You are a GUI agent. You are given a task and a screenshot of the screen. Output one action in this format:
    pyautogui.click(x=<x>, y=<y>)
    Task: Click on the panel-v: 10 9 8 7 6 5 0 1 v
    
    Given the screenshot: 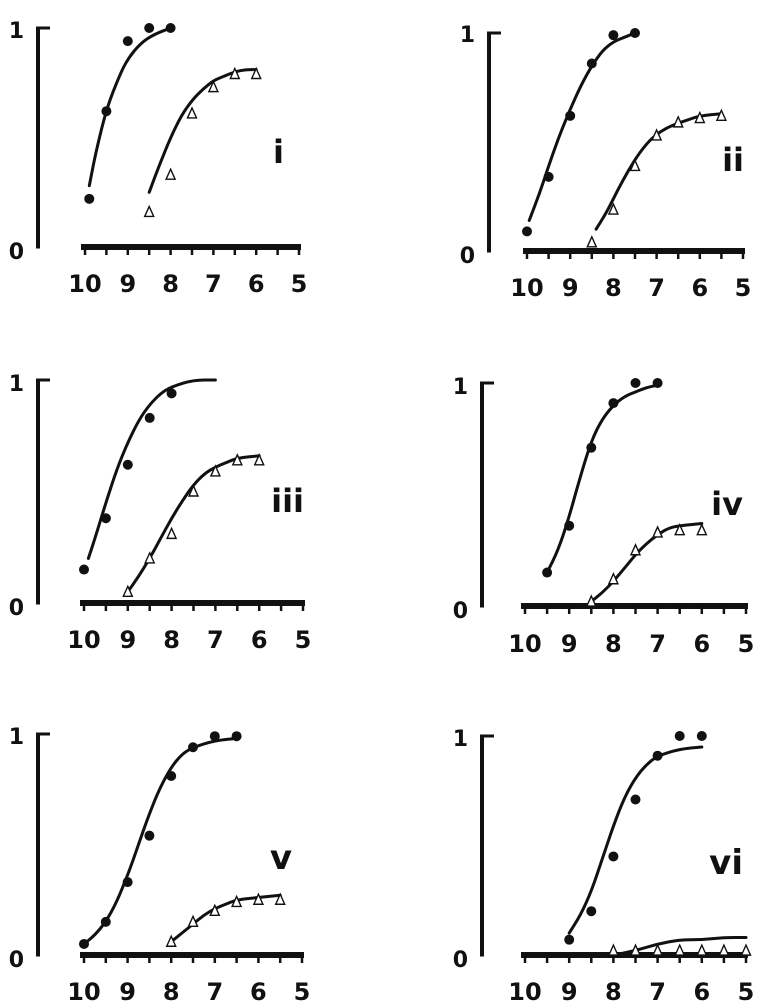 What is the action you would take?
    pyautogui.click(x=160, y=865)
    